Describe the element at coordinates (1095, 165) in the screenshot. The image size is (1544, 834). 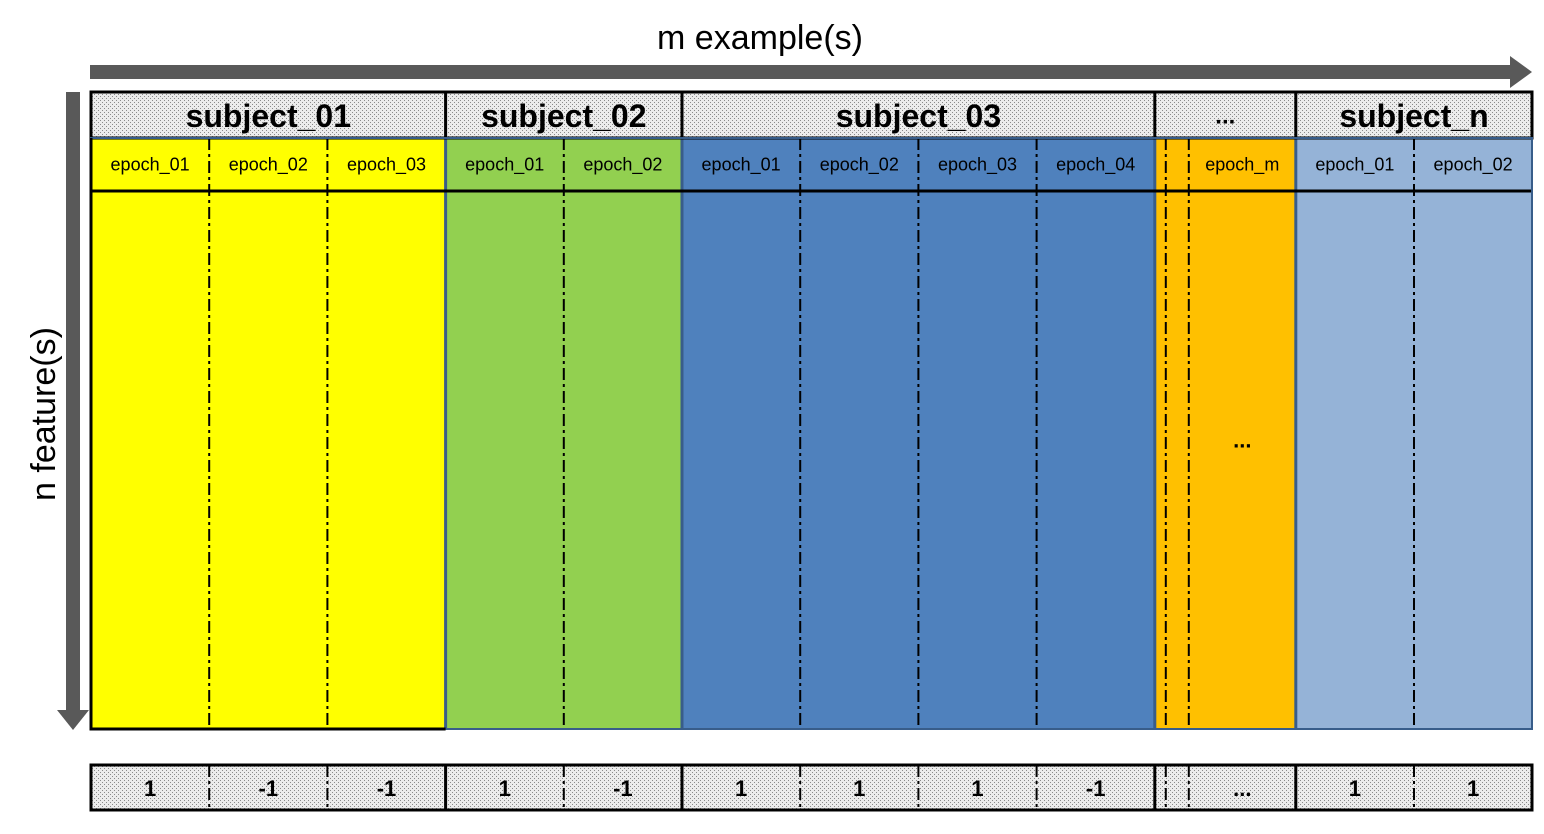
I see `epoch-label: epoch_04` at that location.